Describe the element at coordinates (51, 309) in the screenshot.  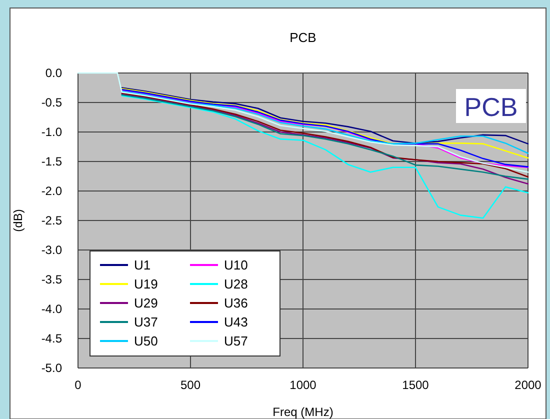
I see `y-tick-label: -4.0` at that location.